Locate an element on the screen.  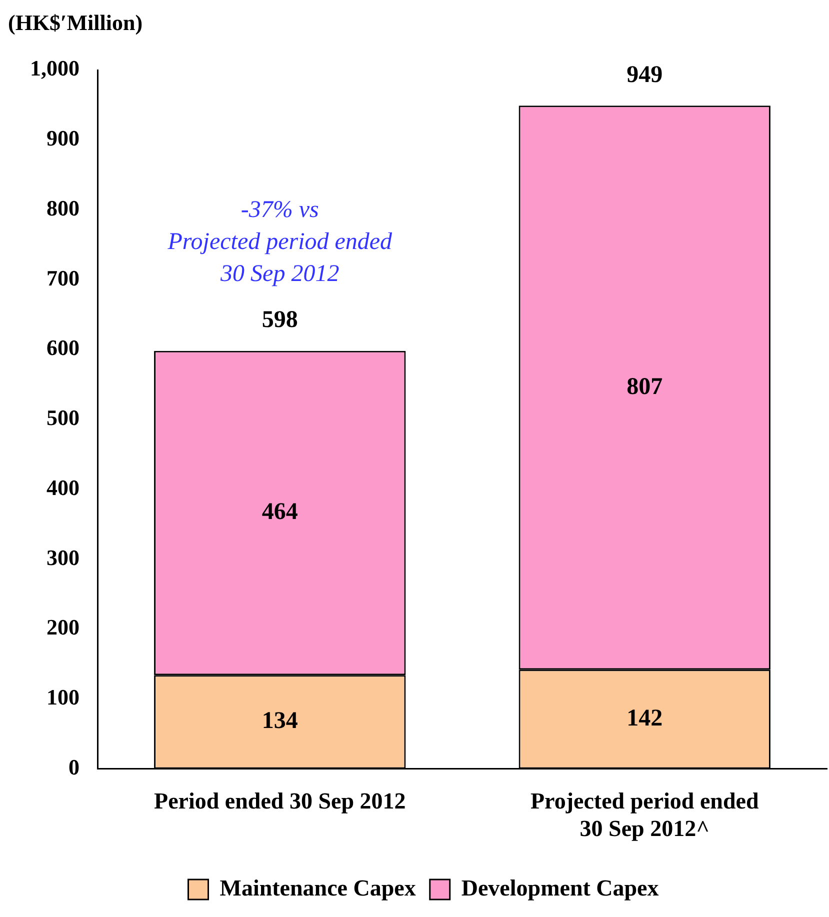
y-tick-label: 600 is located at coordinates (63, 347).